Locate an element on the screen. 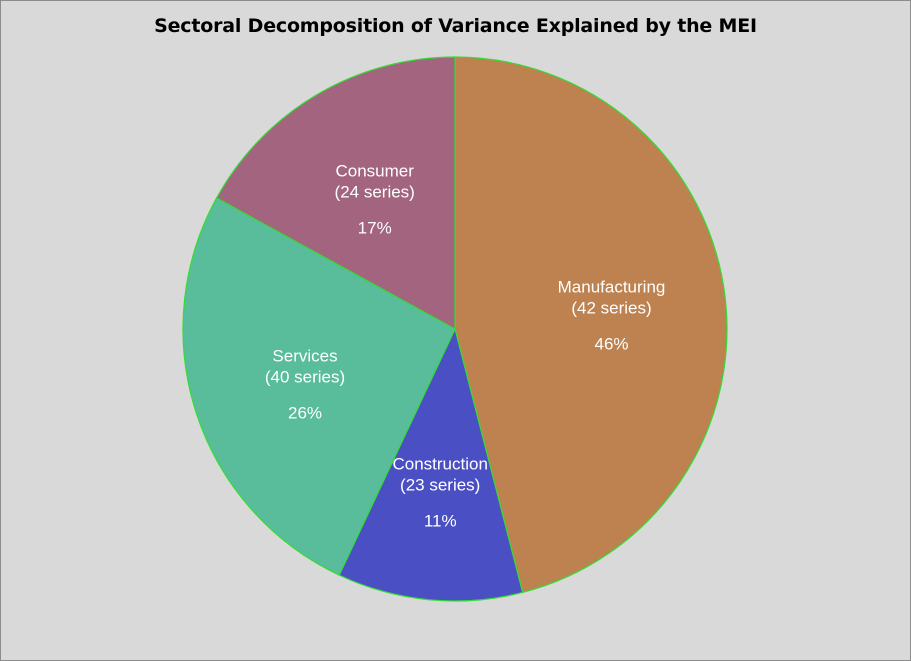  slice-percent-construction: 11% is located at coordinates (440, 521).